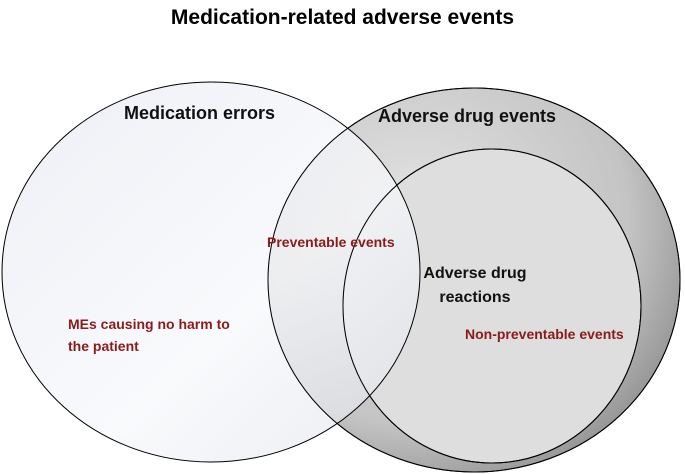 The width and height of the screenshot is (685, 474). What do you see at coordinates (342, 17) in the screenshot?
I see `diagram-title: Medication-related adverse events` at bounding box center [342, 17].